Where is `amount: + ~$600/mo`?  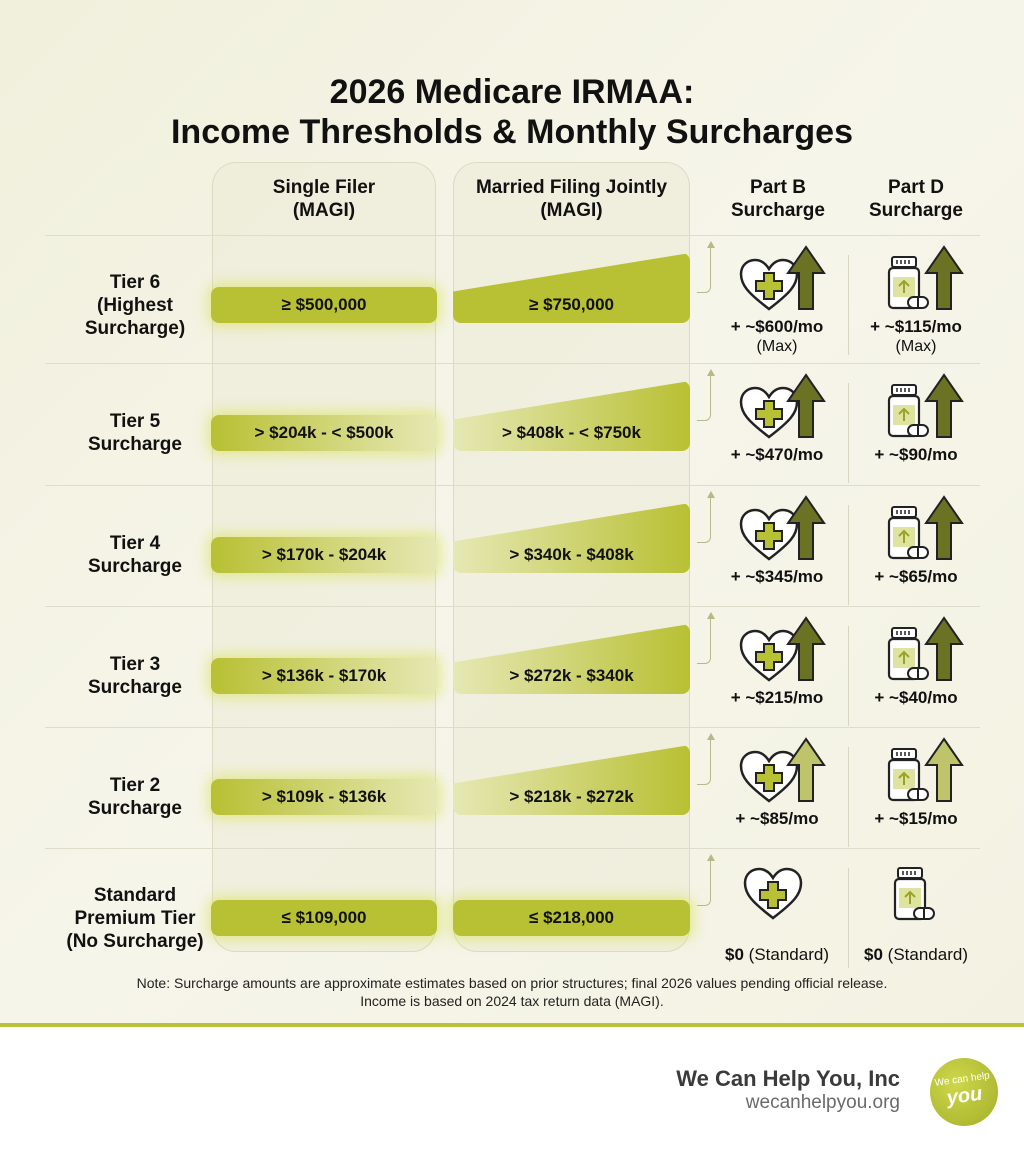 amount: + ~$600/mo is located at coordinates (777, 326).